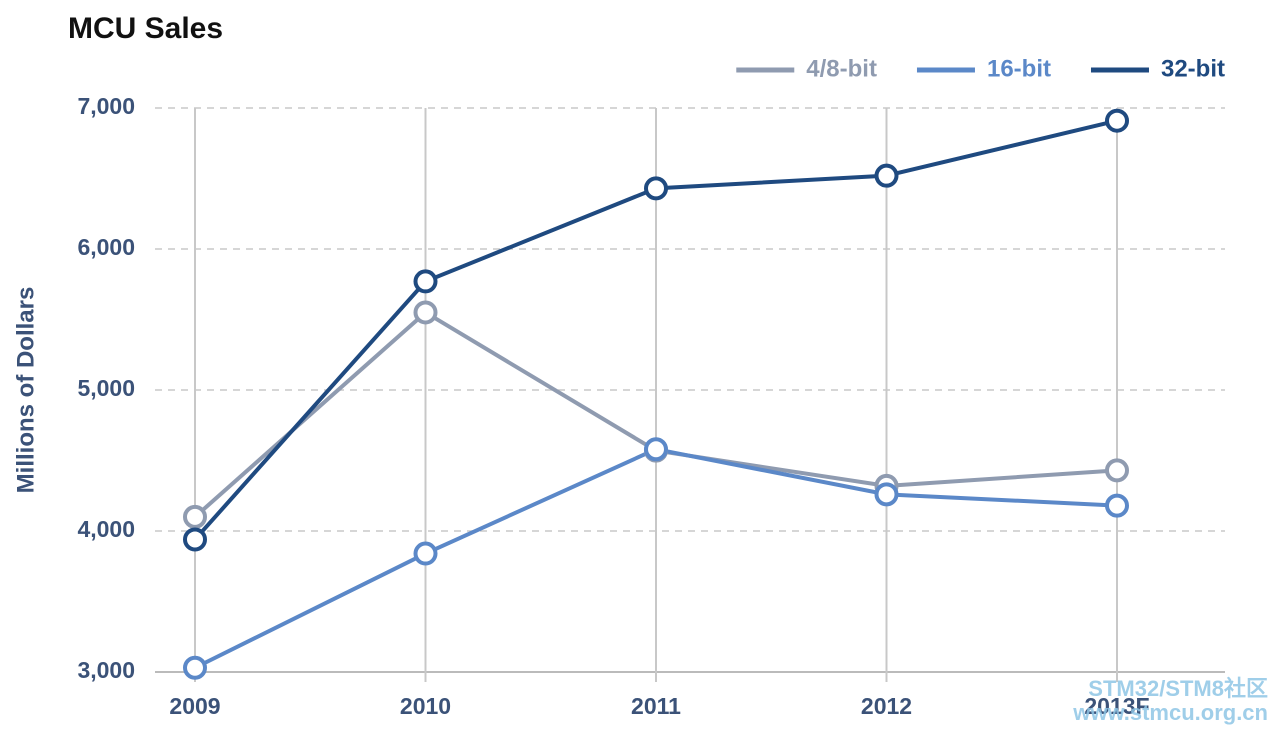 Image resolution: width=1280 pixels, height=735 pixels. What do you see at coordinates (656, 706) in the screenshot?
I see `x-tick-label: 2011` at bounding box center [656, 706].